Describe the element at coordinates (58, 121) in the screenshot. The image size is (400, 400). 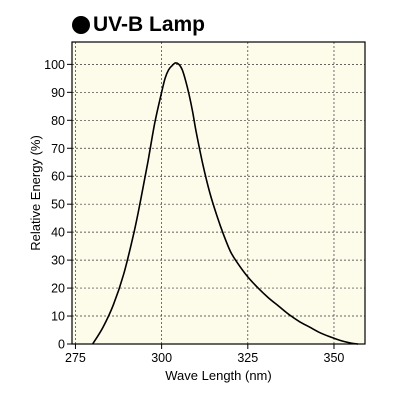
I see `y-tick-label: 80` at that location.